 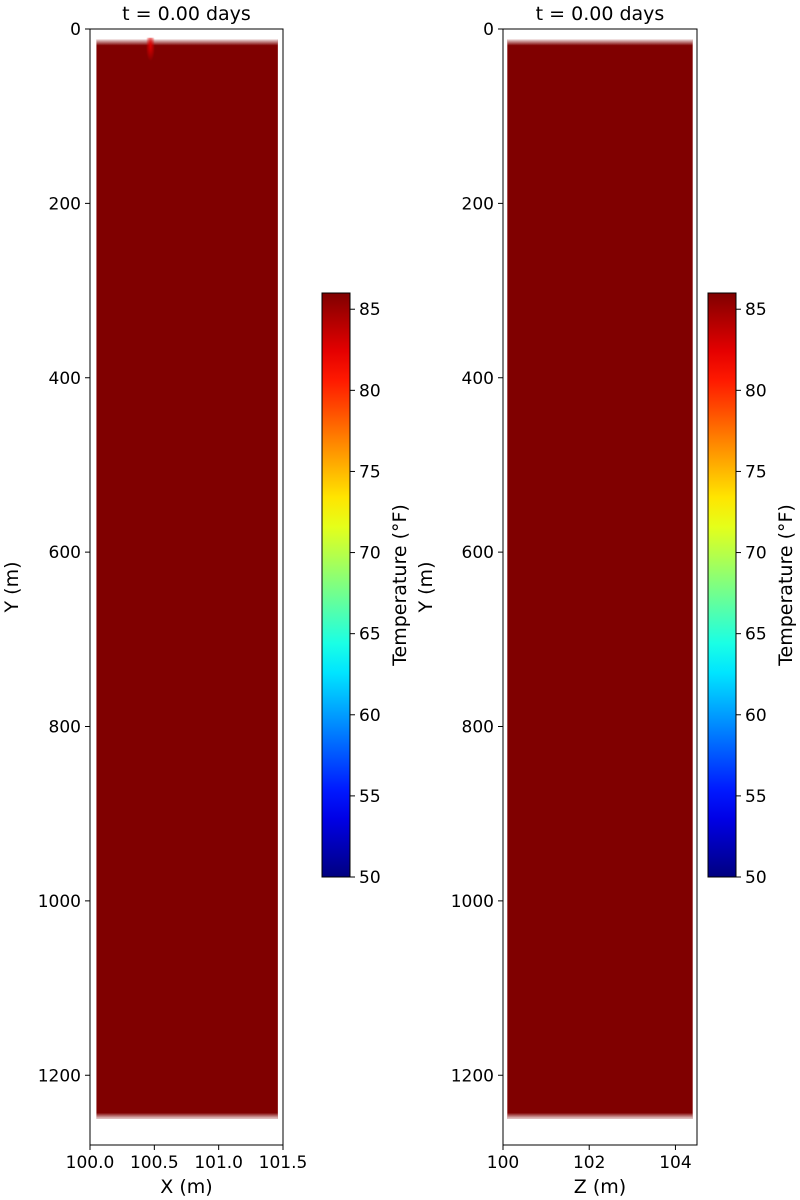 I want to click on x-tick-label: 104, so click(x=675, y=1163).